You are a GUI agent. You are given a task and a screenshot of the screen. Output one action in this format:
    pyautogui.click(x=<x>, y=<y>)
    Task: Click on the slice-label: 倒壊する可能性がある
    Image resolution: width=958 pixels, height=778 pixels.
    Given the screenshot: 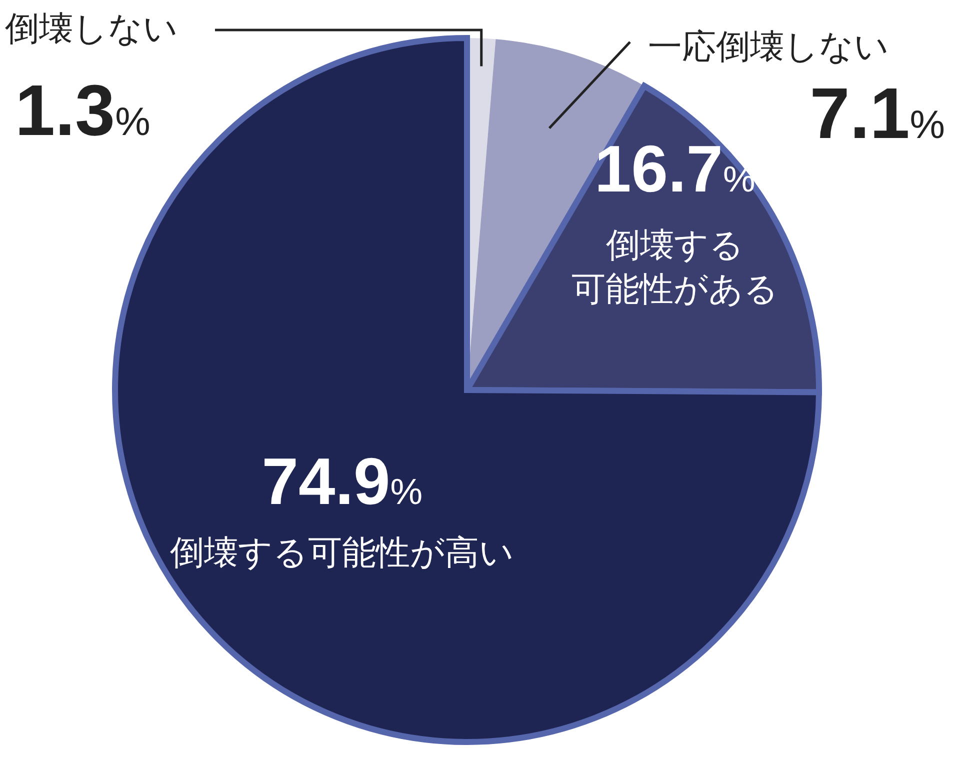 What is the action you would take?
    pyautogui.click(x=674, y=267)
    